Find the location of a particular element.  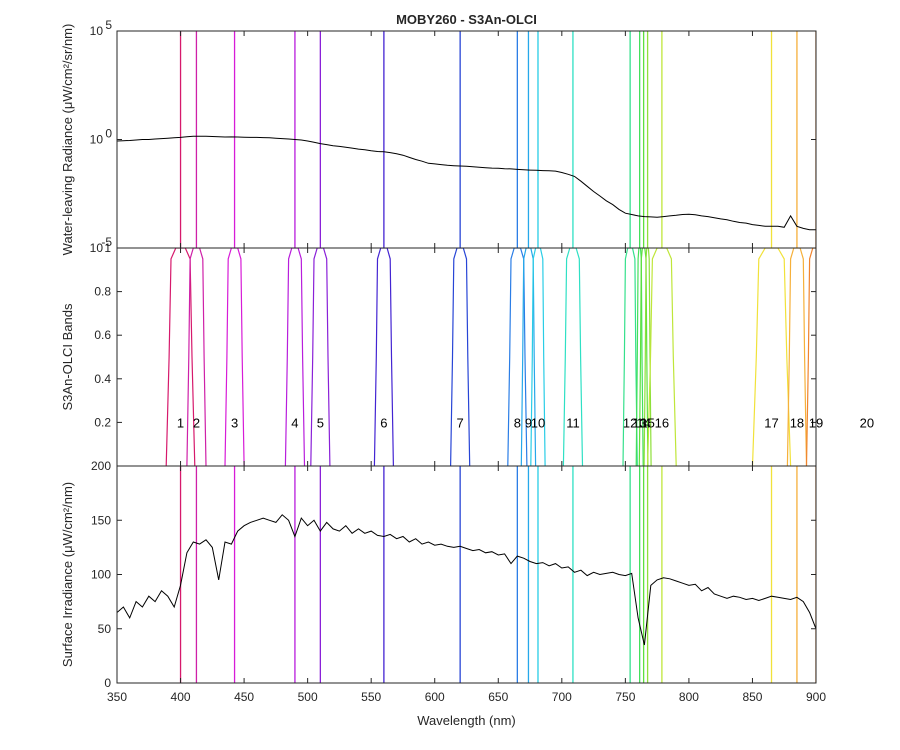

x-axis-label: Wavelength (nm) is located at coordinates (466, 720).